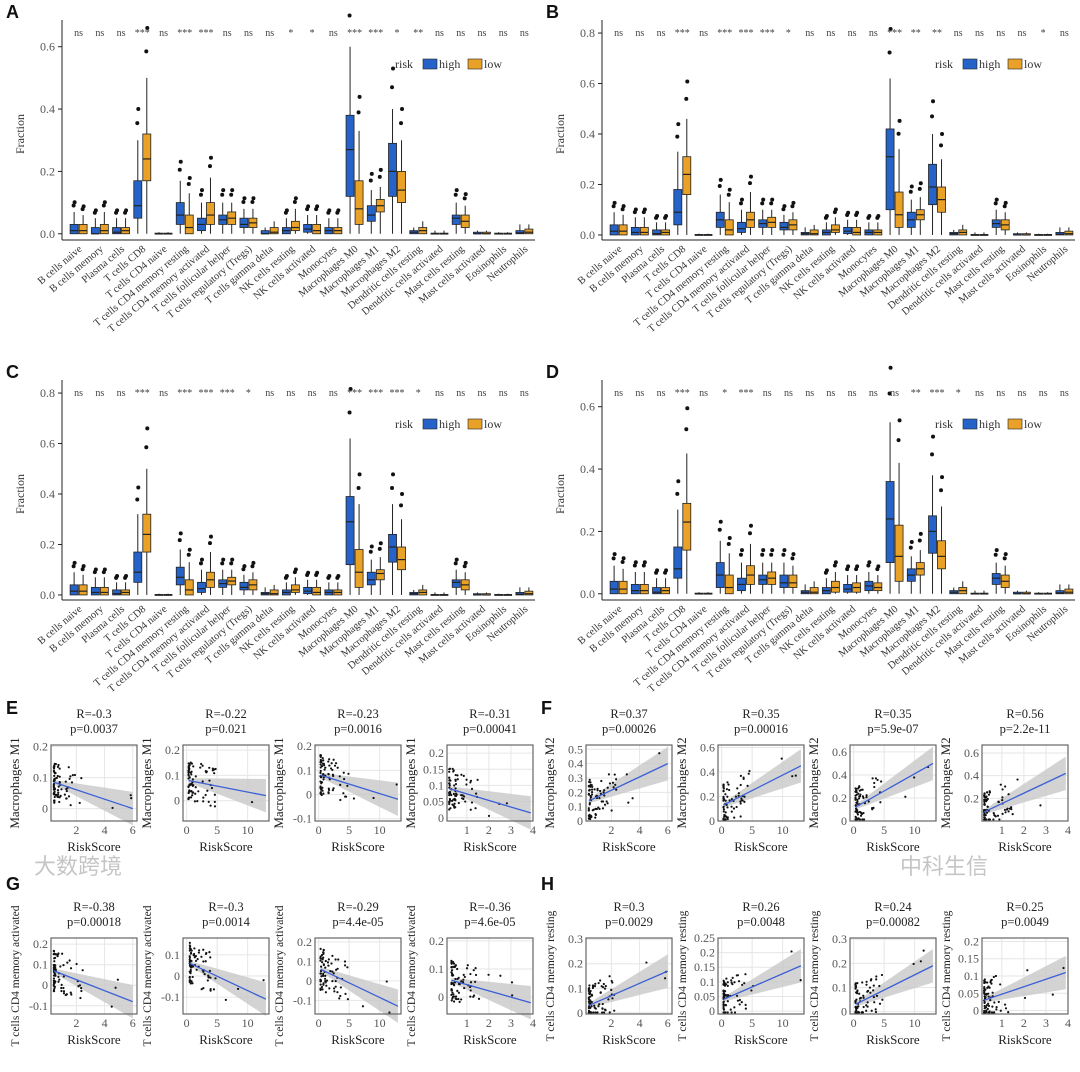 This screenshot has height=1072, width=1080. I want to click on correlation-r: R=0.56, so click(1024, 714).